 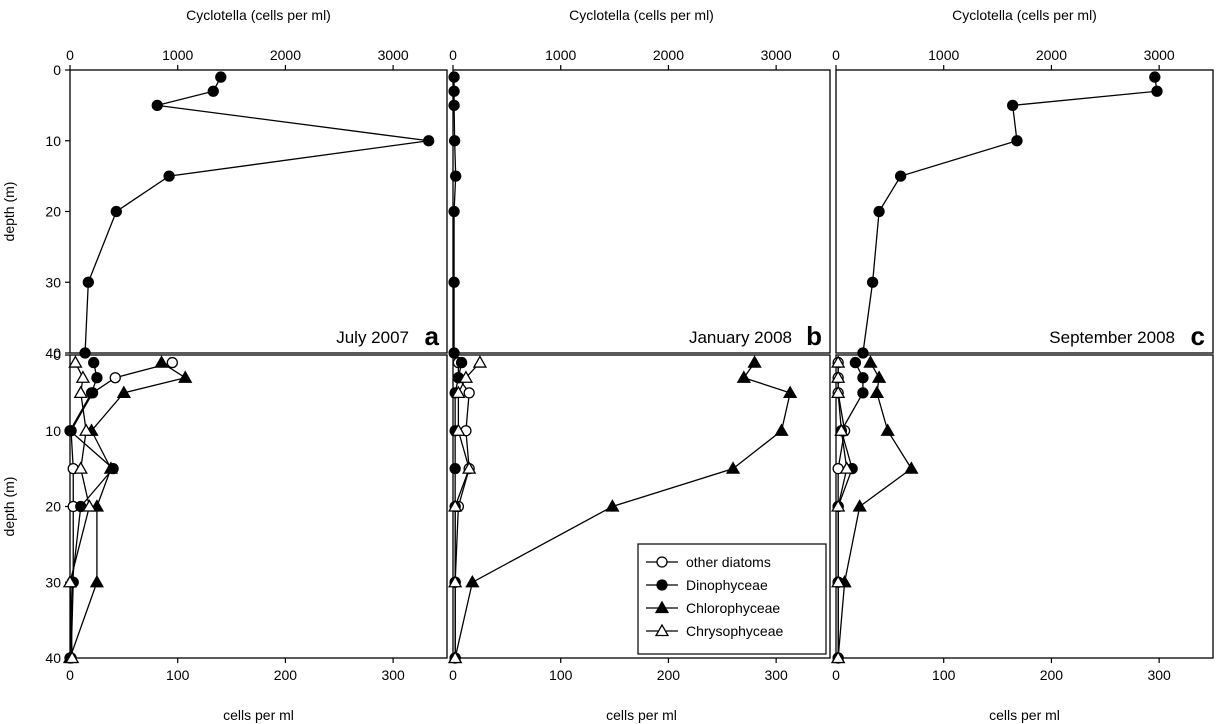 I want to click on legend-label: other diatoms, so click(x=728, y=562).